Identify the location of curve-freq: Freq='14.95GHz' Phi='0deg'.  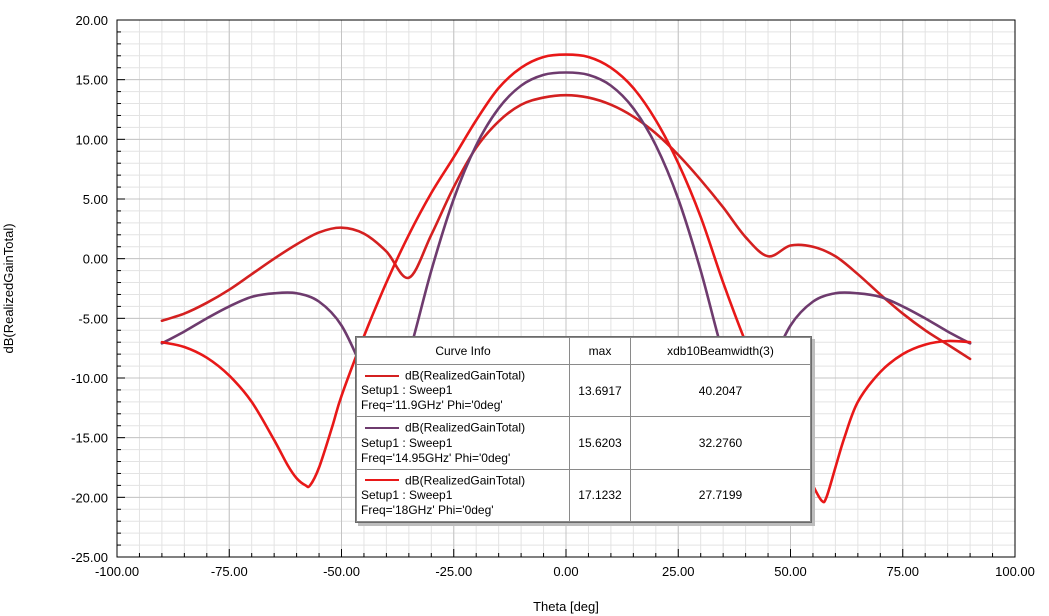
(436, 457).